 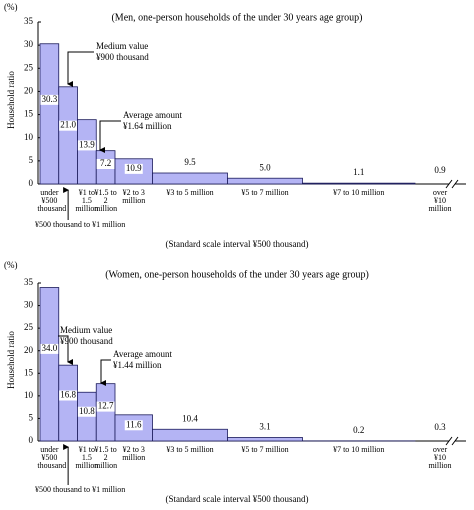 I want to click on value-label: 16.8, so click(x=68, y=395).